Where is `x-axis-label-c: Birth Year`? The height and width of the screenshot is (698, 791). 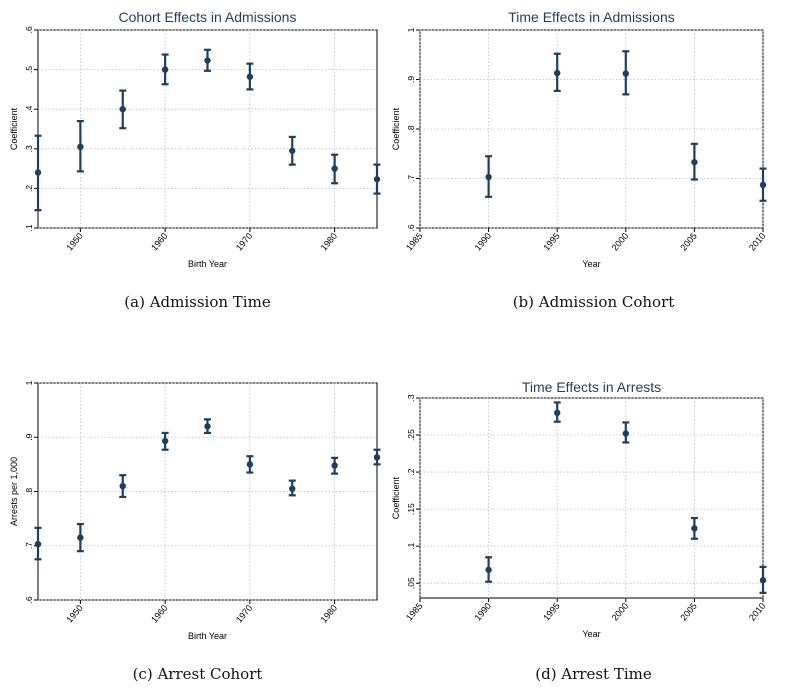
x-axis-label-c: Birth Year is located at coordinates (207, 636).